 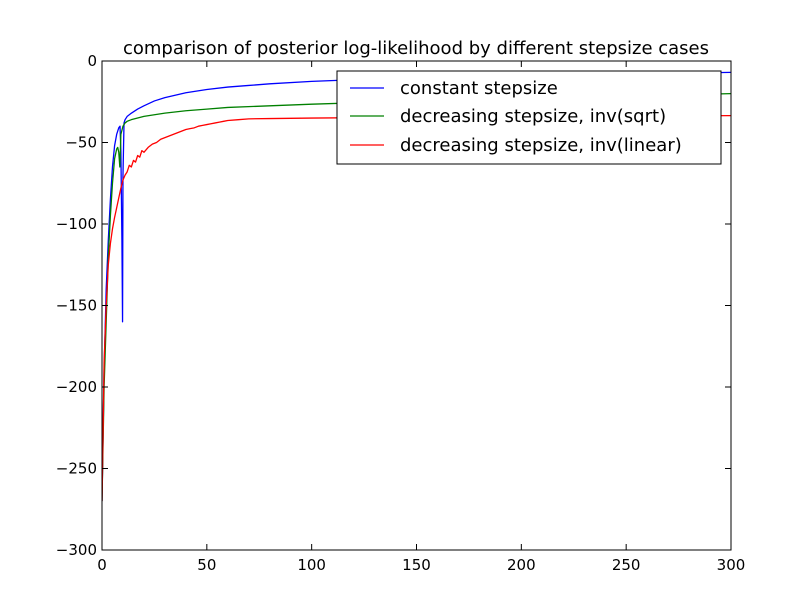 I want to click on x-axis-tick-labels: 0 50 100 150 200 250 300, so click(x=421, y=565).